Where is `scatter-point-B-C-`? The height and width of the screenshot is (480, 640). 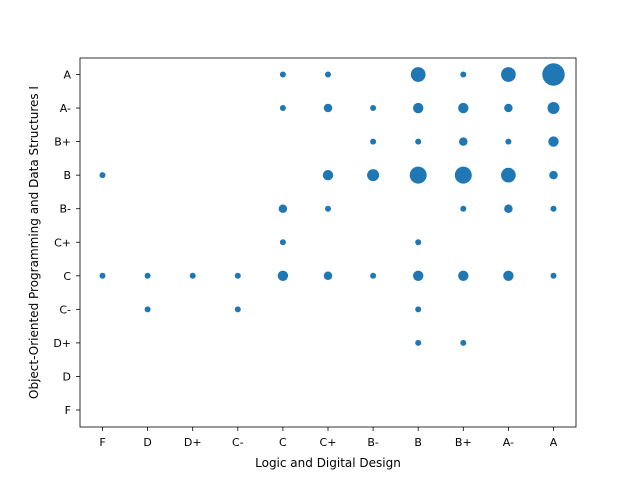
scatter-point-B-C- is located at coordinates (418, 309).